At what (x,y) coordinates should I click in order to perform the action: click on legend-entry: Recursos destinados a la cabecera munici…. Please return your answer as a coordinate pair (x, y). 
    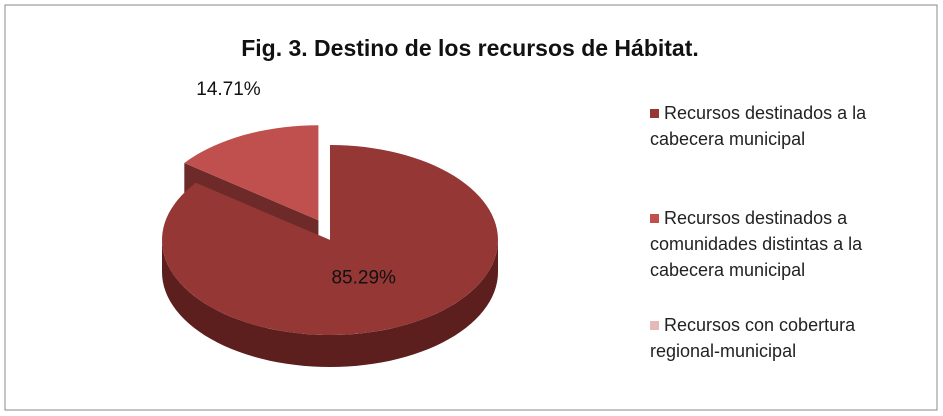
    Looking at the image, I should click on (775, 126).